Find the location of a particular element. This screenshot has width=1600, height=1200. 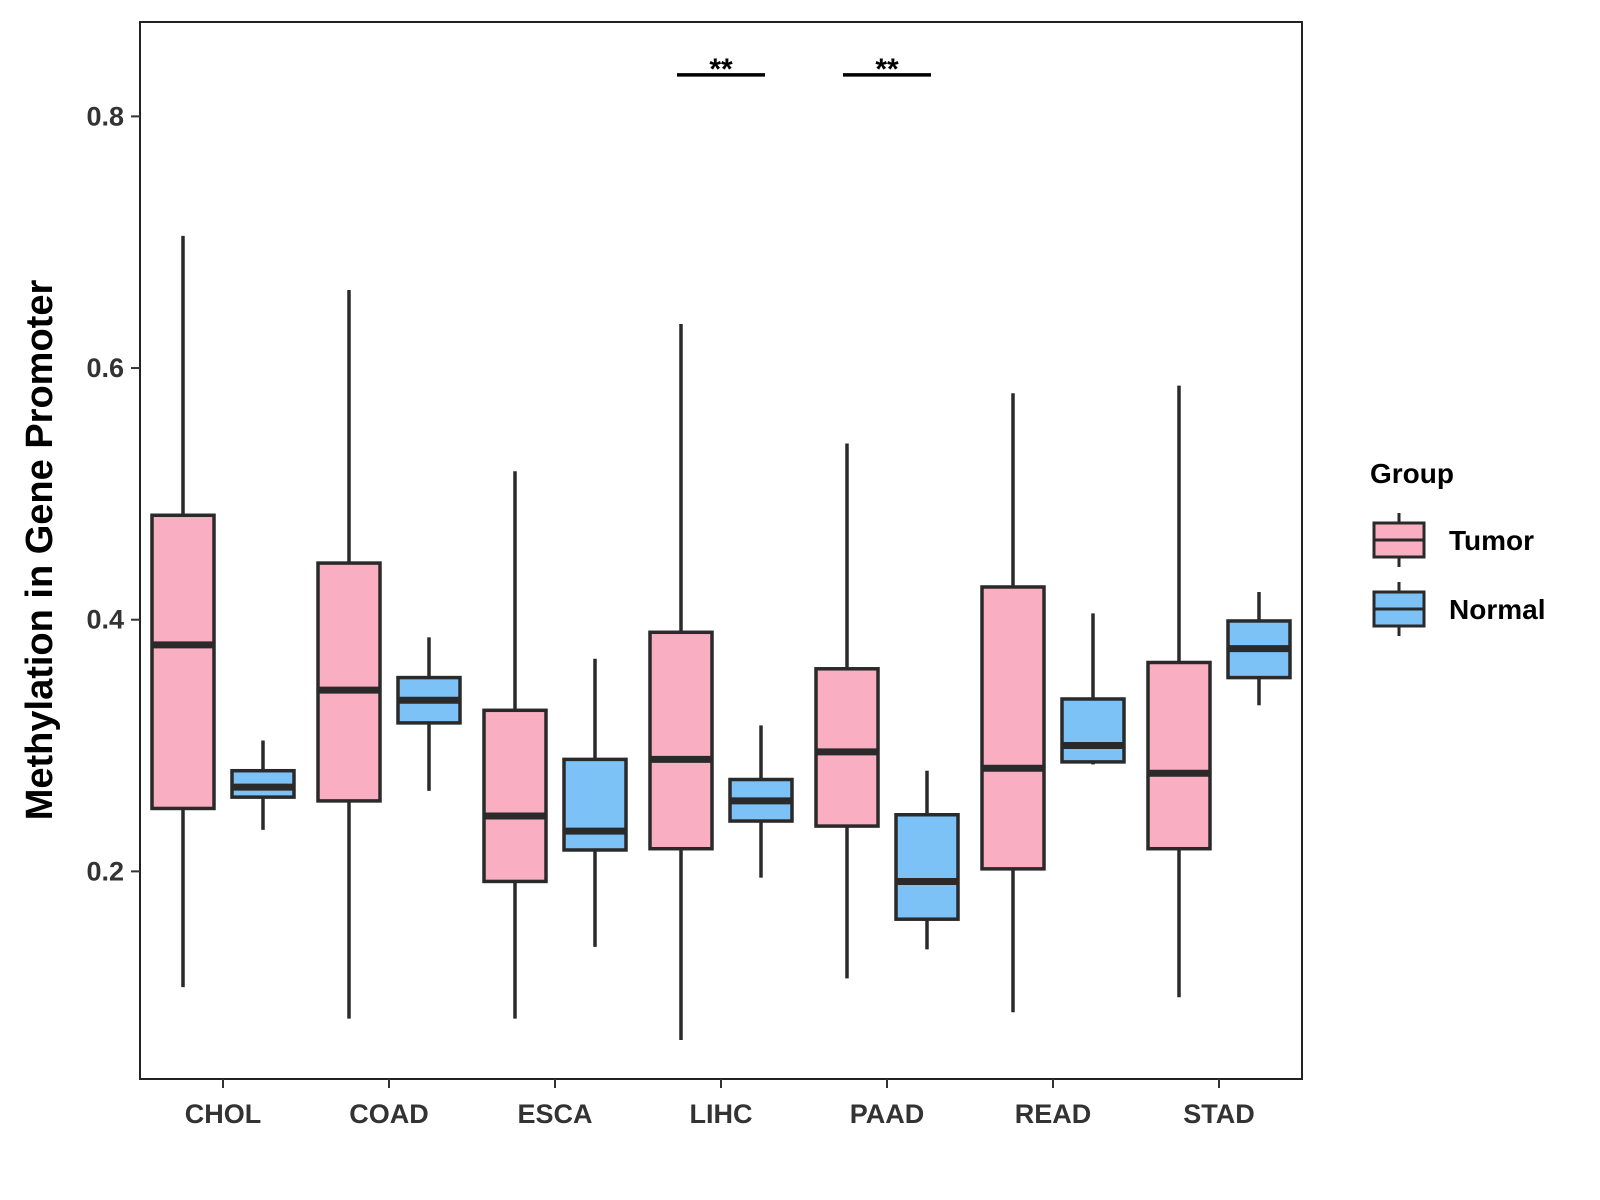

normal-box-paad is located at coordinates (927, 860).